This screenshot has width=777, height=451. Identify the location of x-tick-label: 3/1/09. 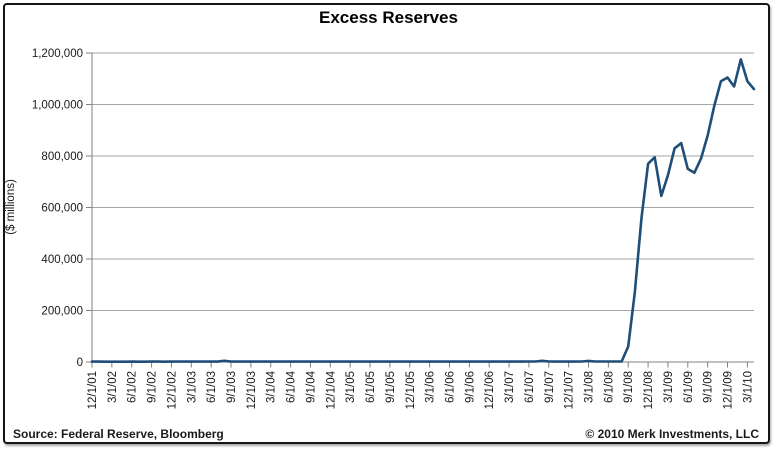
(669, 387).